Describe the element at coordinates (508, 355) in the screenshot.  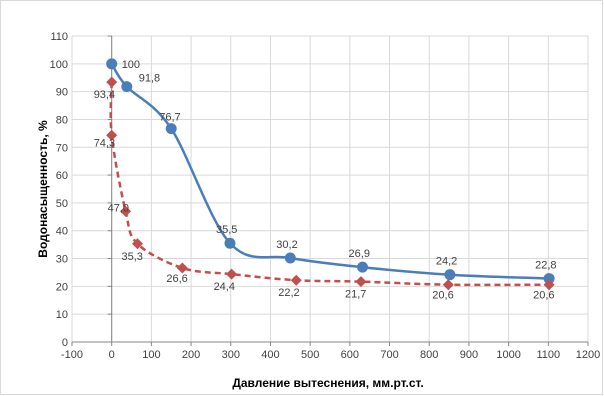
I see `x-tick-label: 1000` at that location.